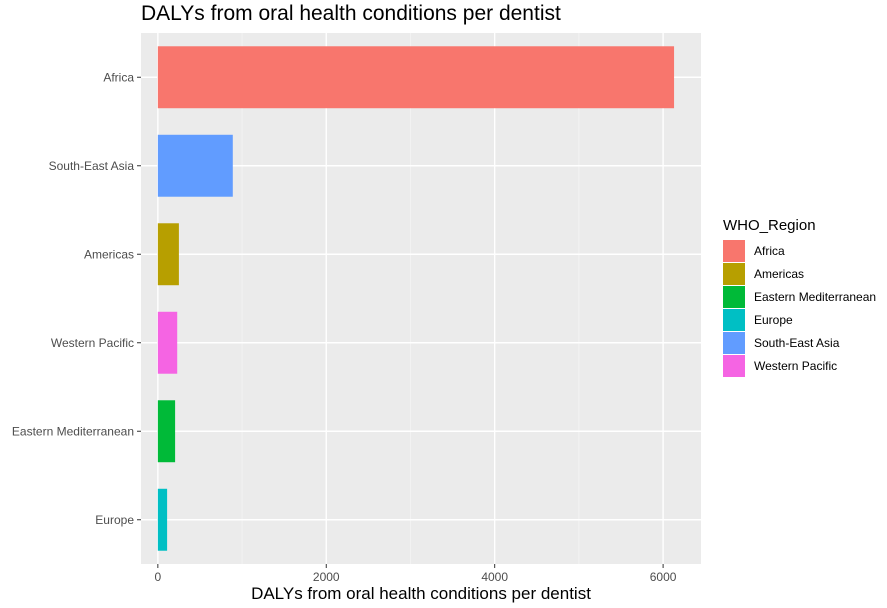  I want to click on bar-south-east-asia, so click(195, 165).